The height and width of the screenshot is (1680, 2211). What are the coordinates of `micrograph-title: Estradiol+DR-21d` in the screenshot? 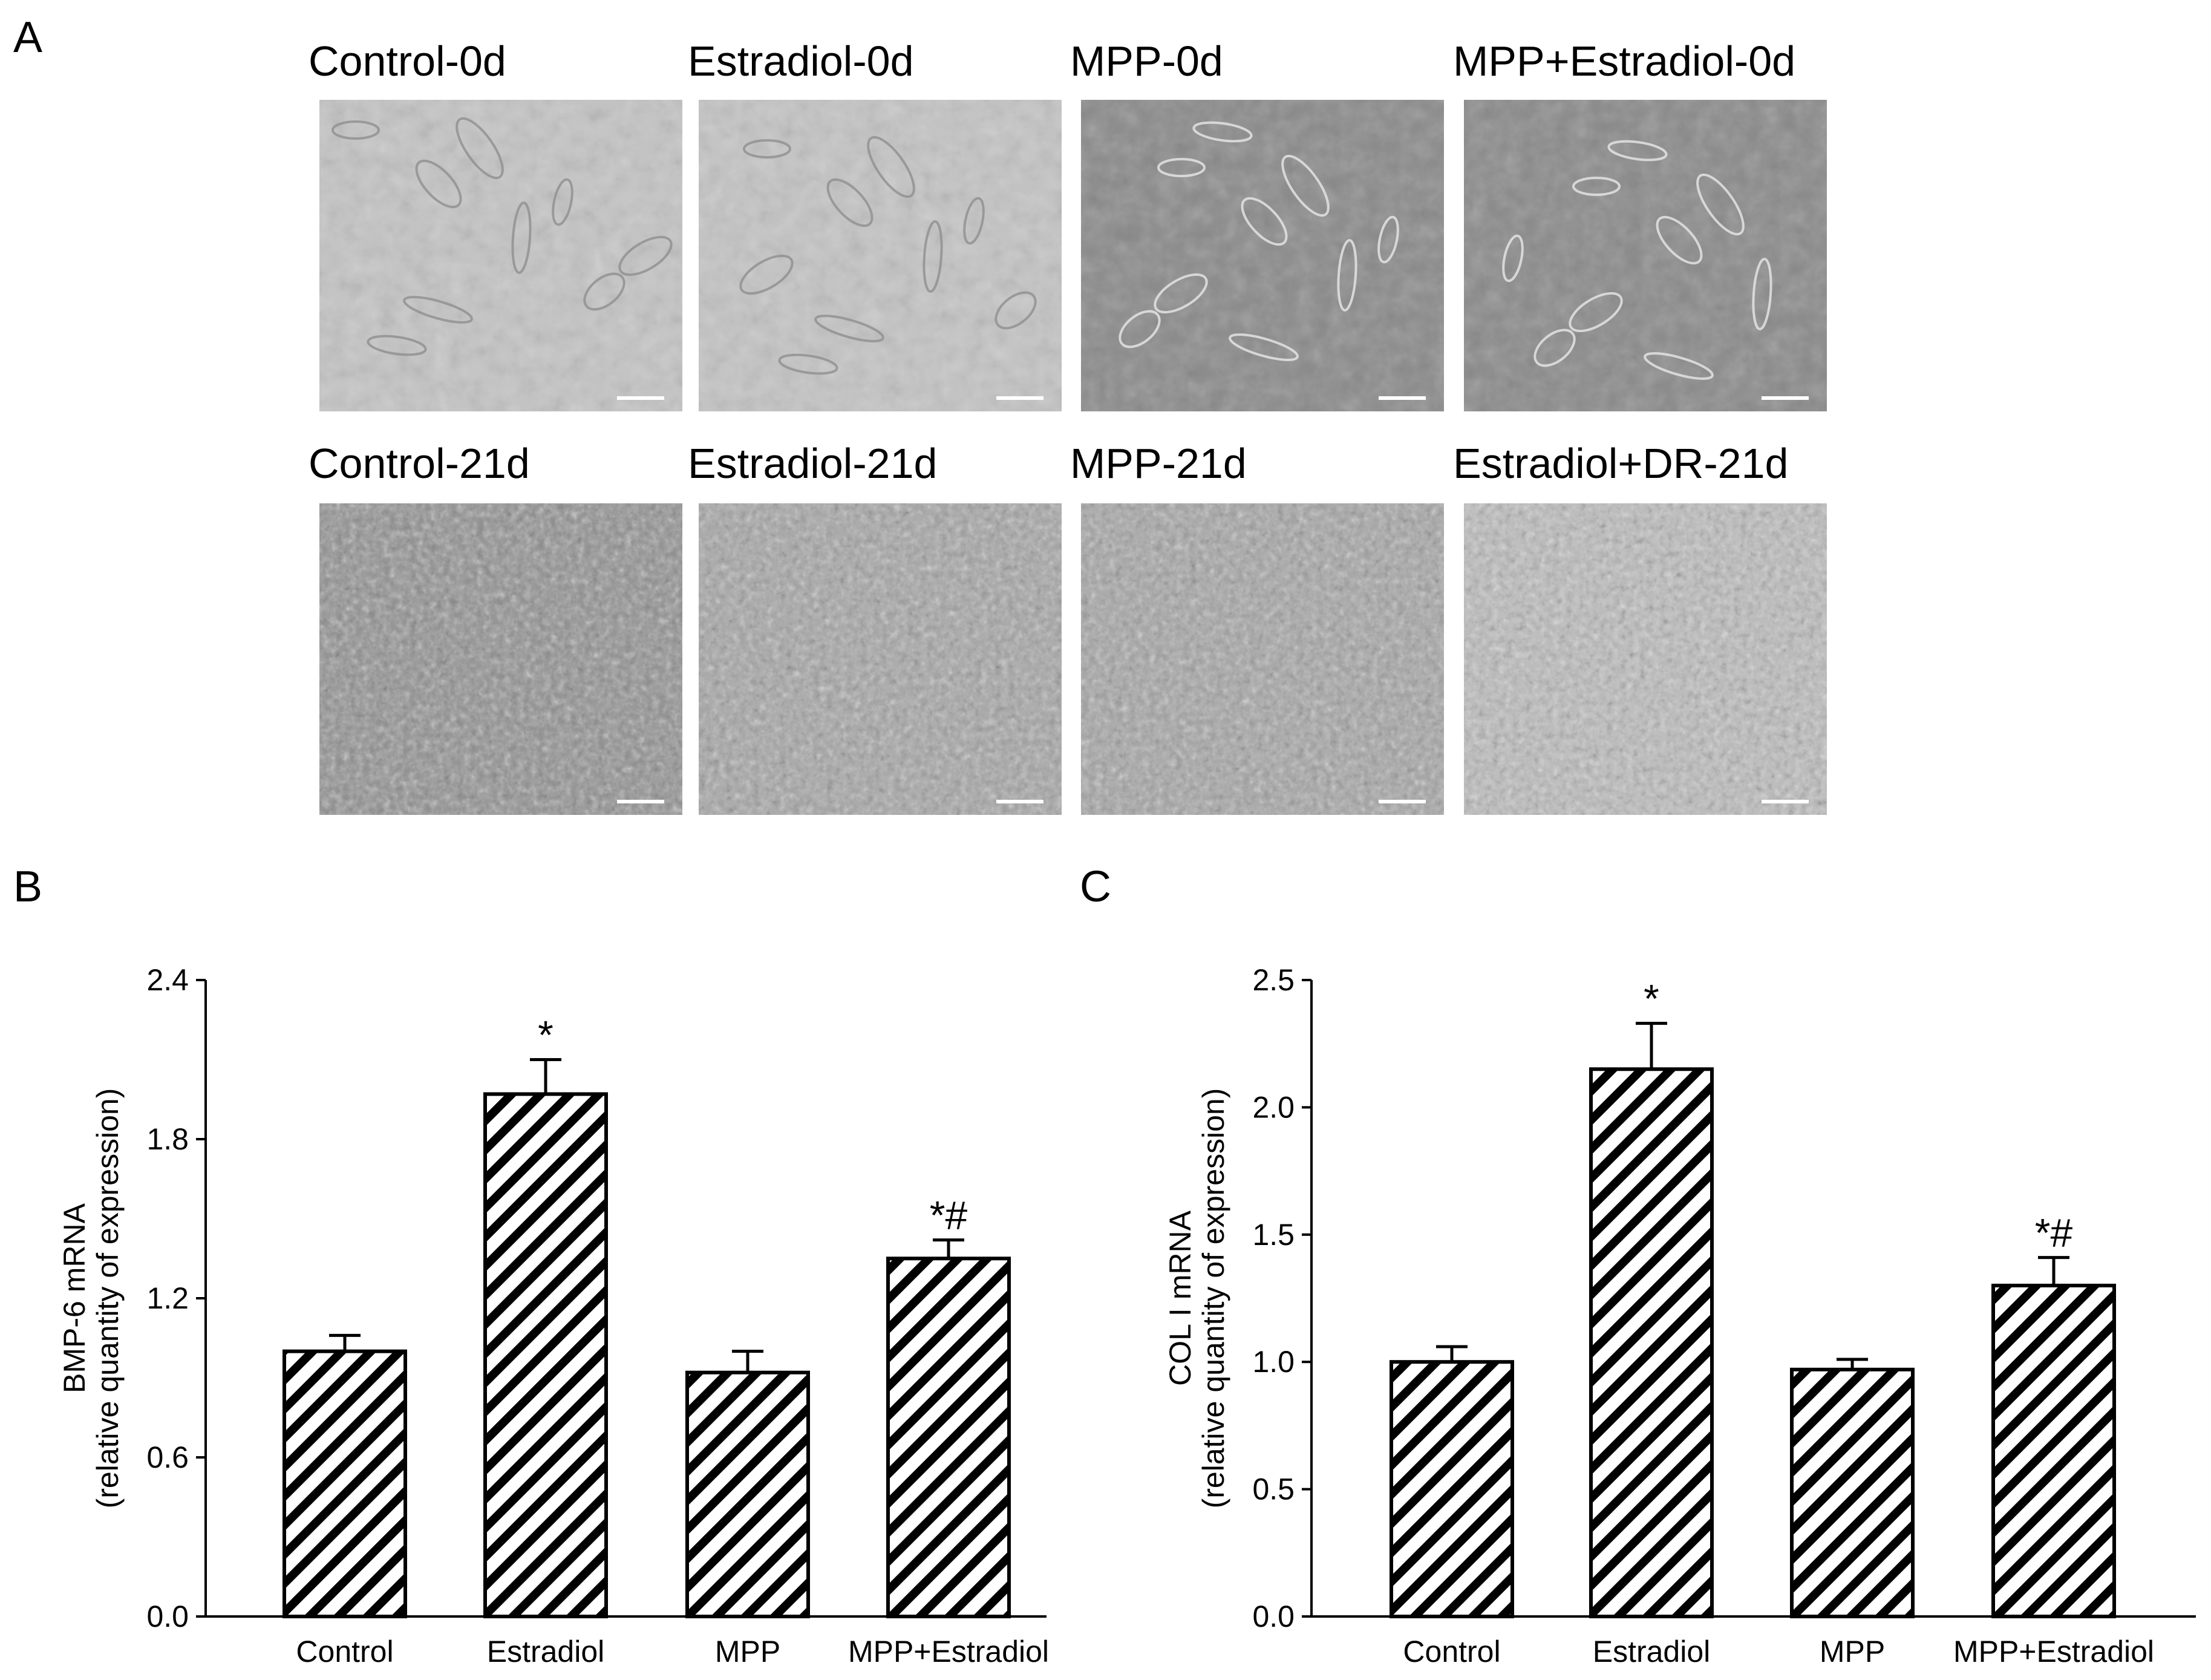 It's located at (1620, 463).